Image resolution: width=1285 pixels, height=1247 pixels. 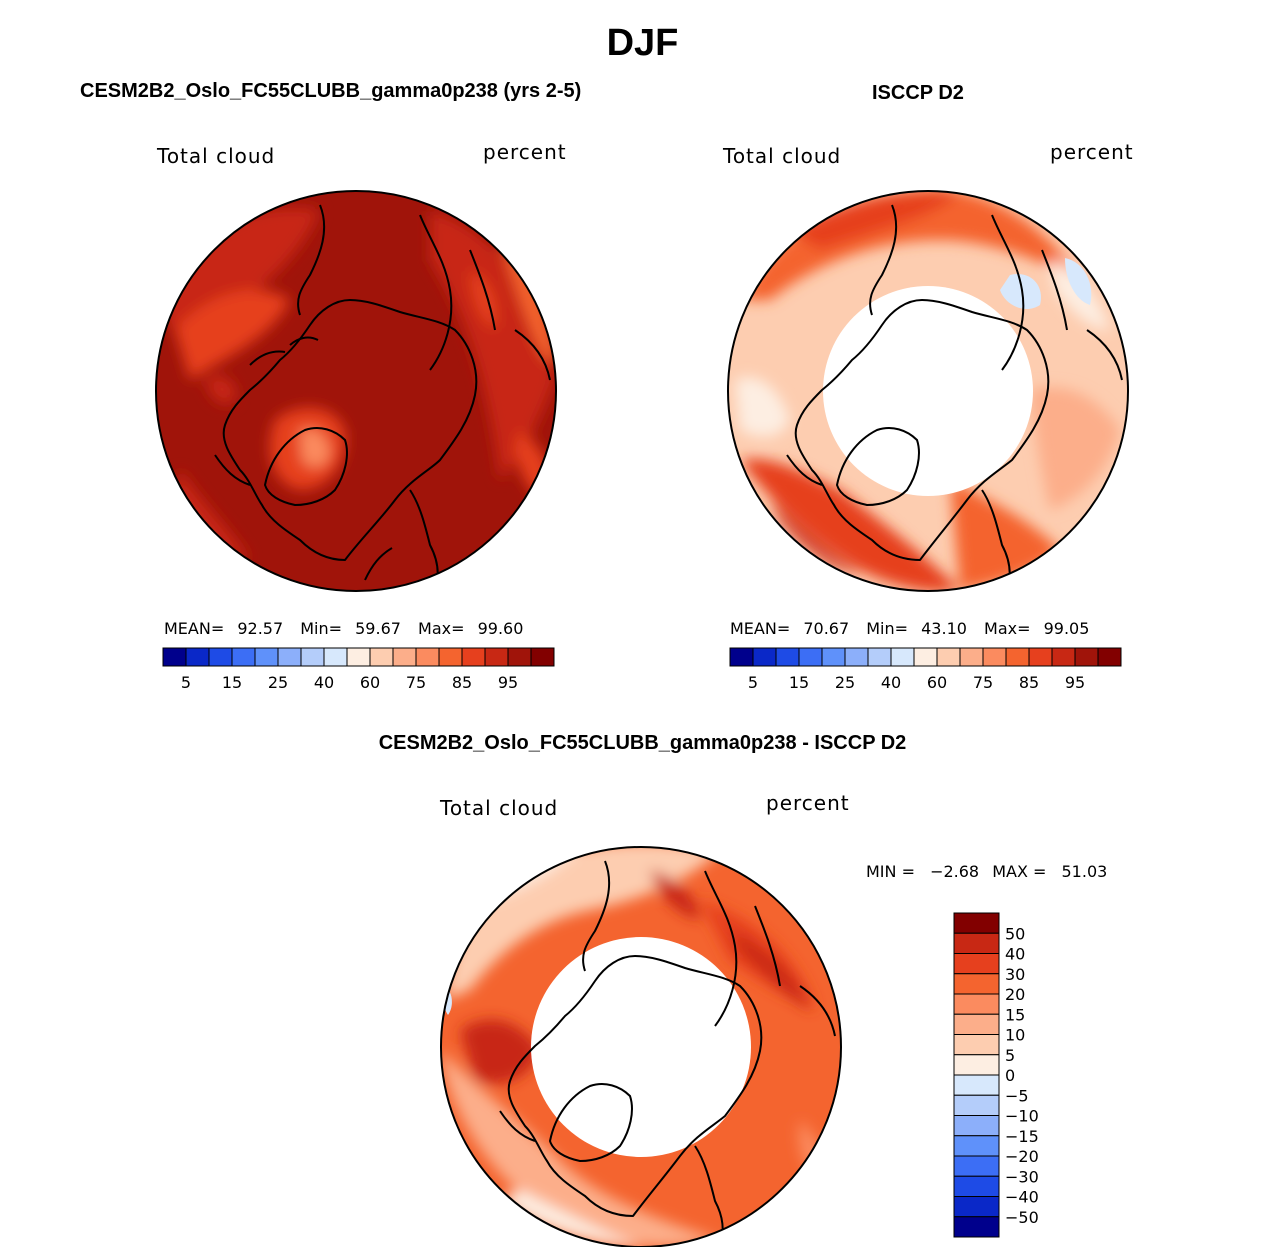 I want to click on obs-colorbar-tick: 85, so click(x=1029, y=682).